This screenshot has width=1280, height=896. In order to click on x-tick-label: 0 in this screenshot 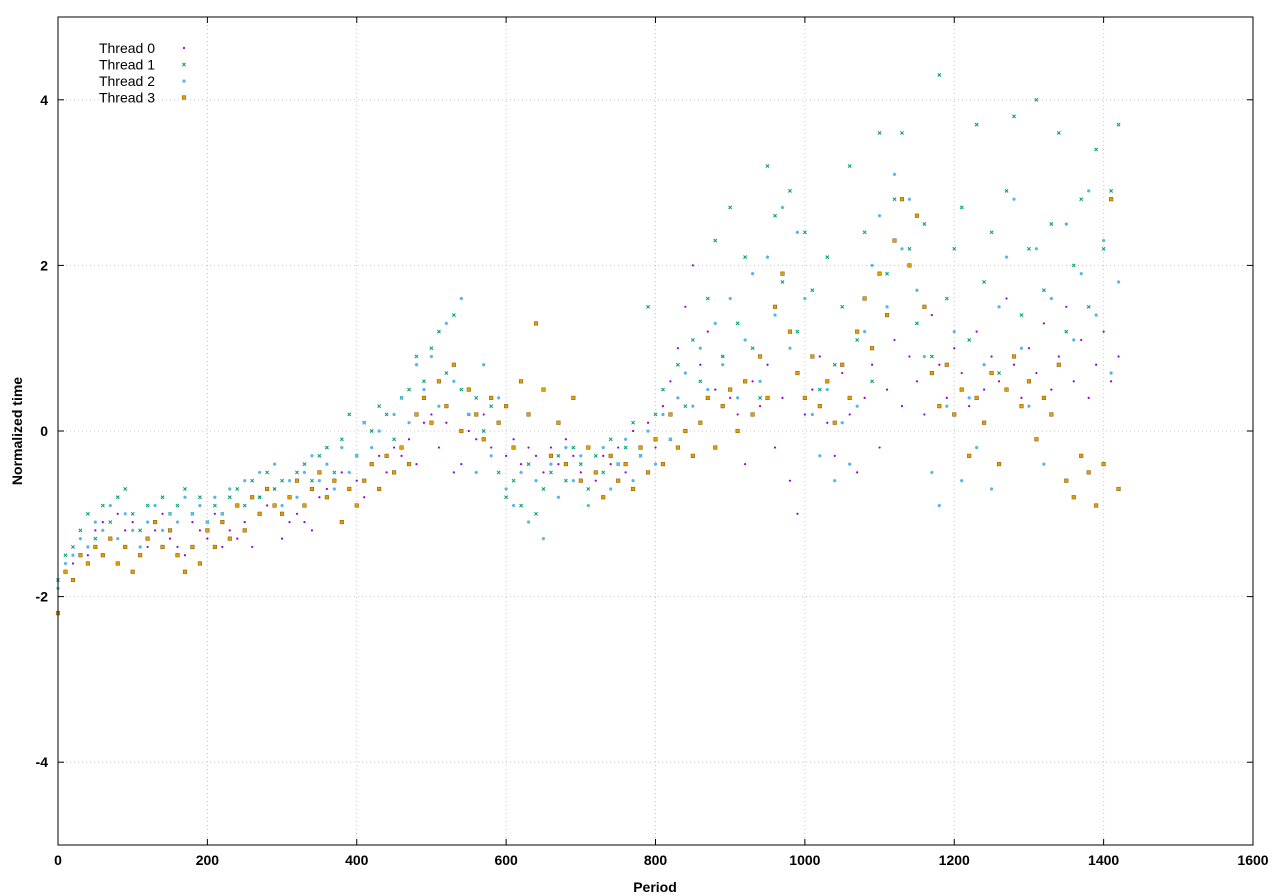, I will do `click(58, 860)`.